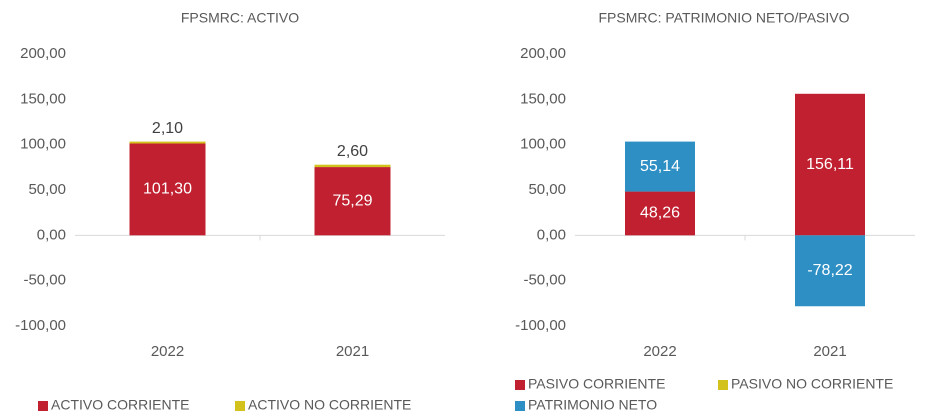 The width and height of the screenshot is (926, 414). Describe the element at coordinates (724, 18) in the screenshot. I see `chart-title: FPSMRC: PATRIMONIO NETO/PASIVO` at that location.